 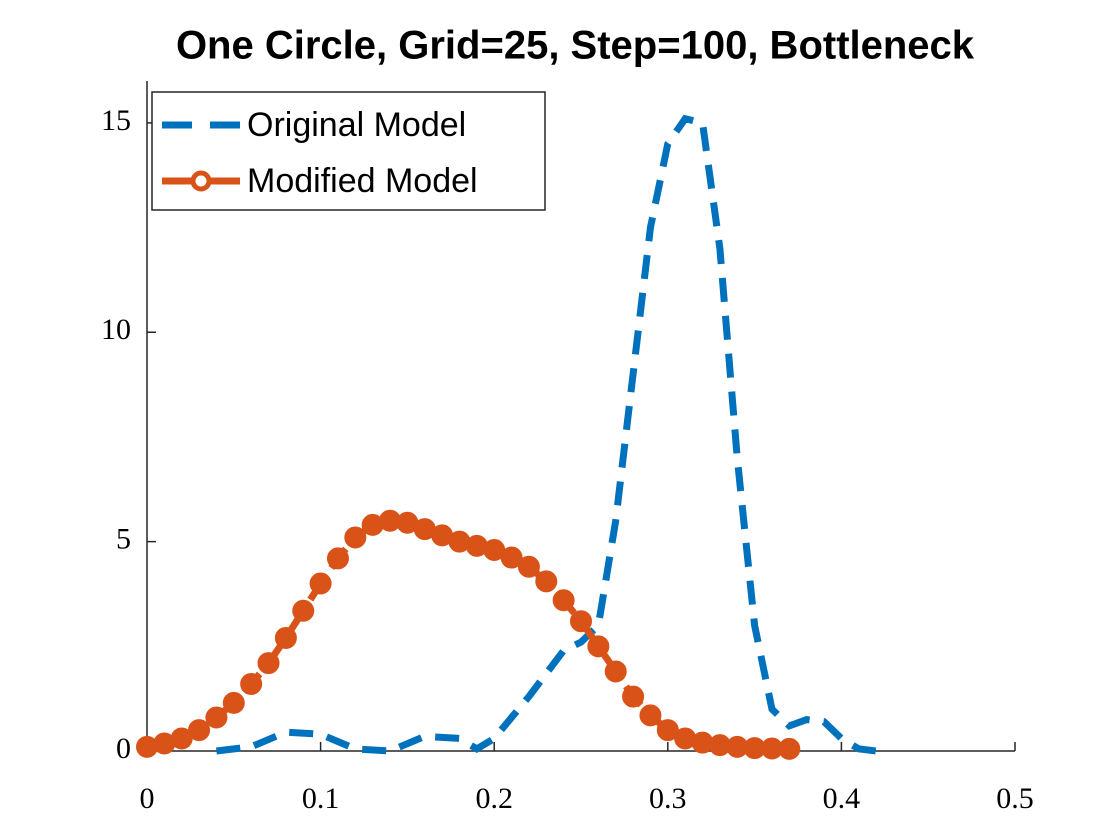 What do you see at coordinates (201, 181) in the screenshot?
I see `legend-marker` at bounding box center [201, 181].